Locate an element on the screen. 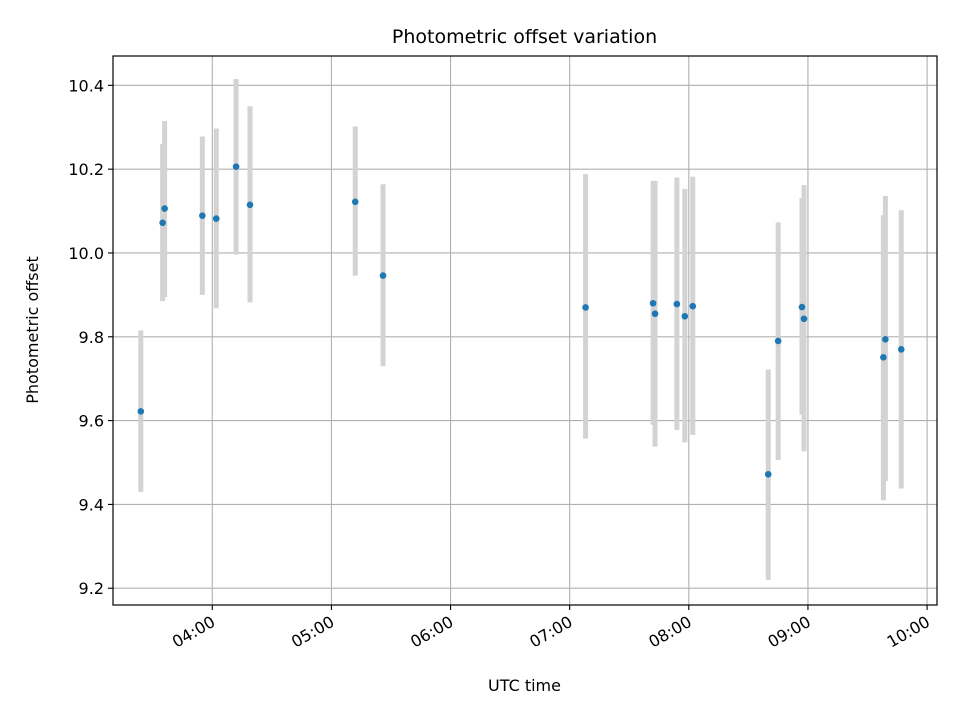 The width and height of the screenshot is (960, 720). y-tick-label: 9.6 is located at coordinates (91, 421).